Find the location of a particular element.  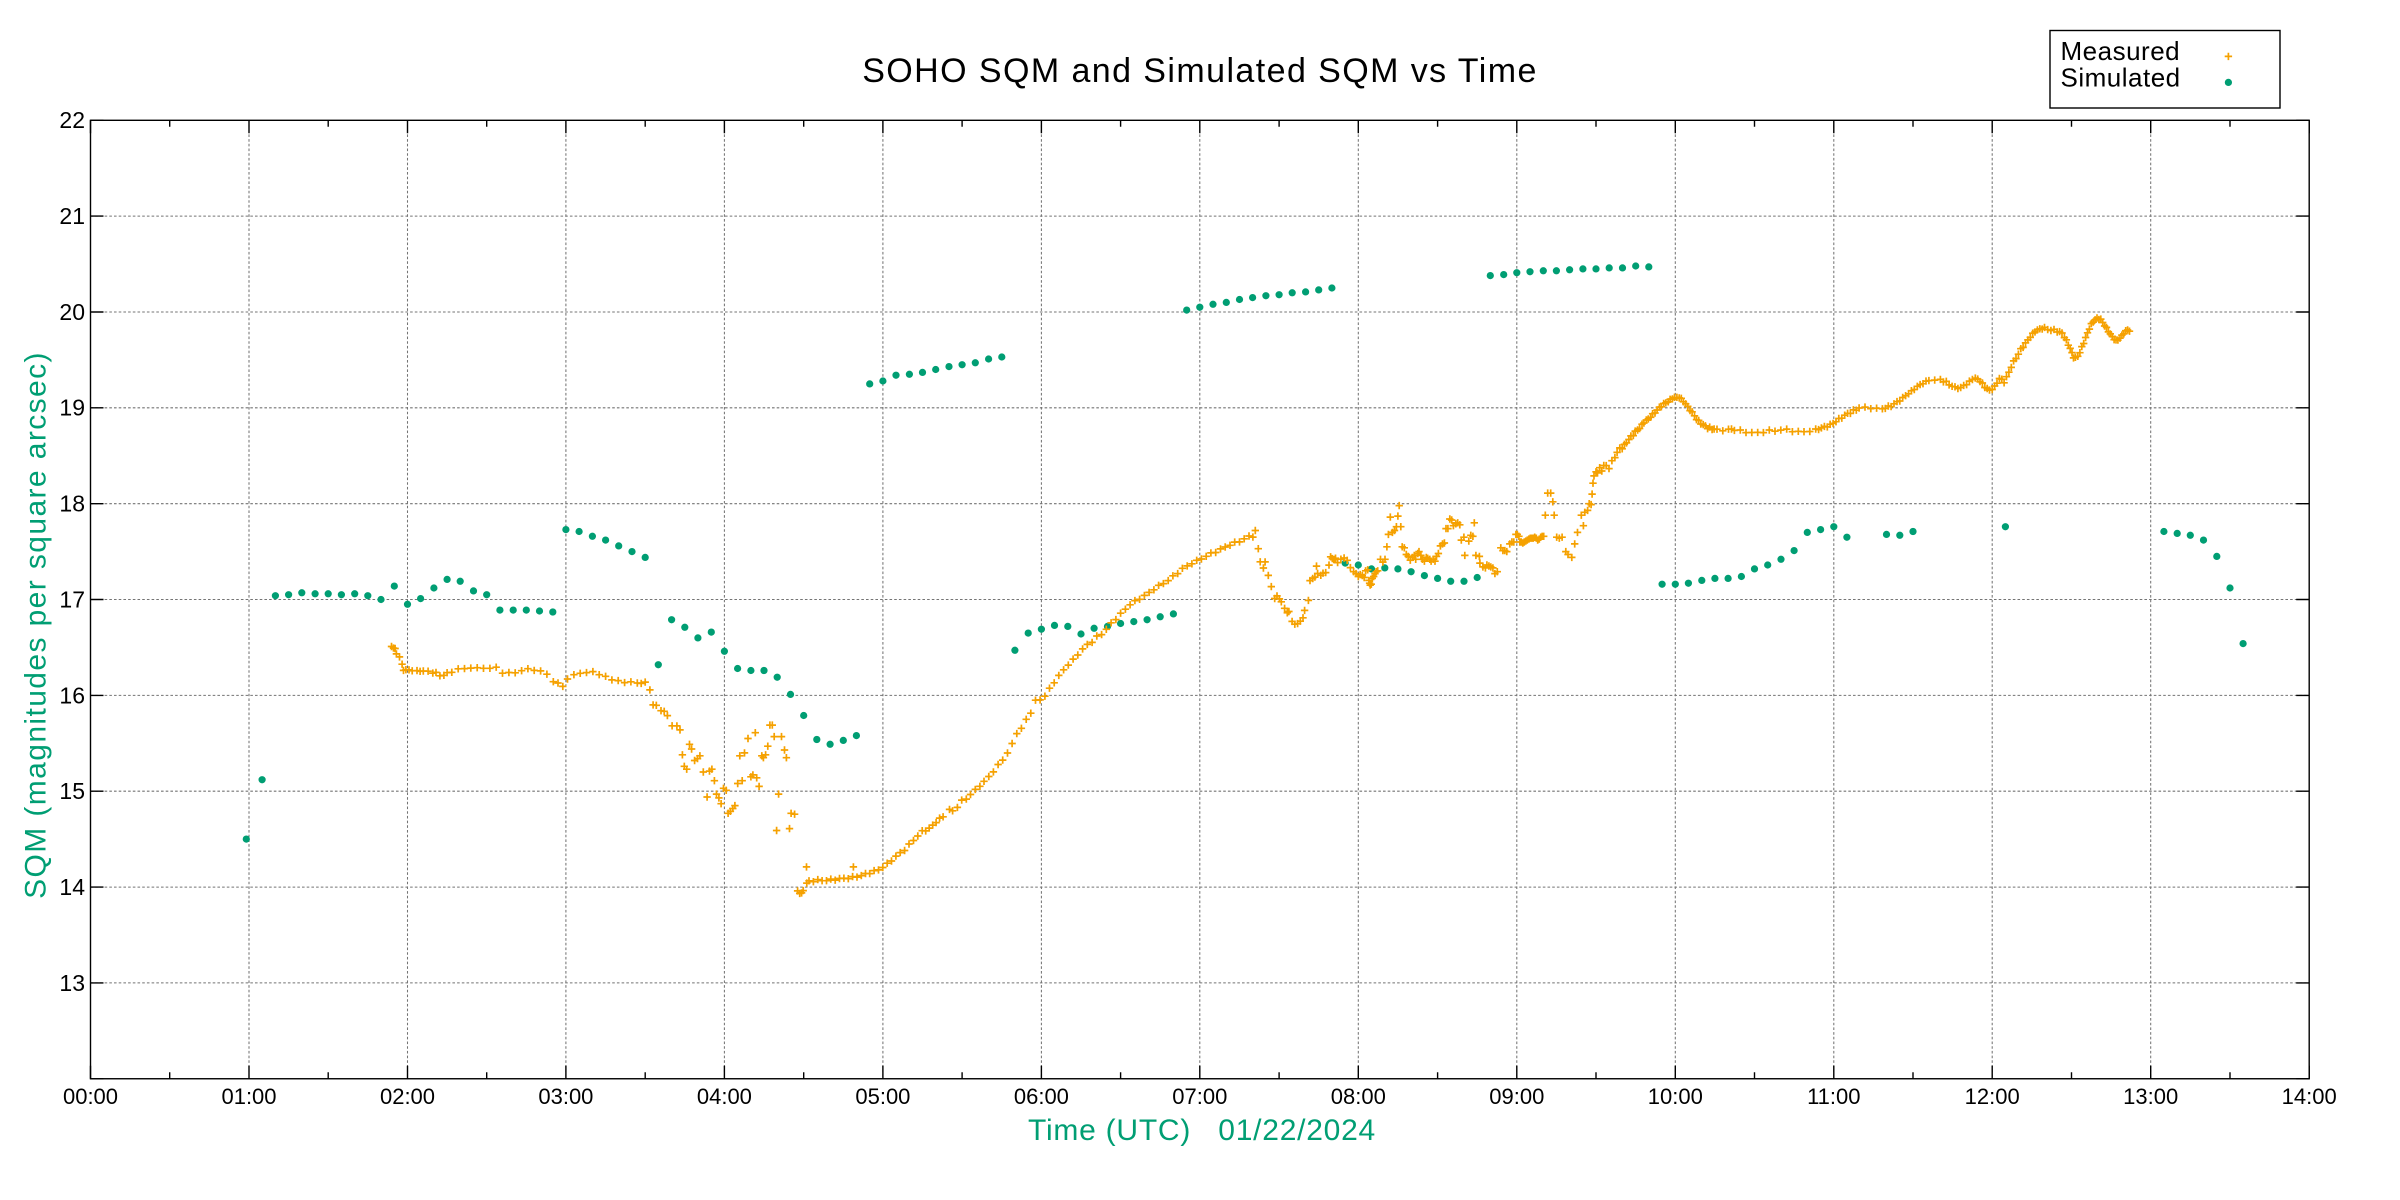

svg-text: 14:00 is located at coordinates (2309, 1096).